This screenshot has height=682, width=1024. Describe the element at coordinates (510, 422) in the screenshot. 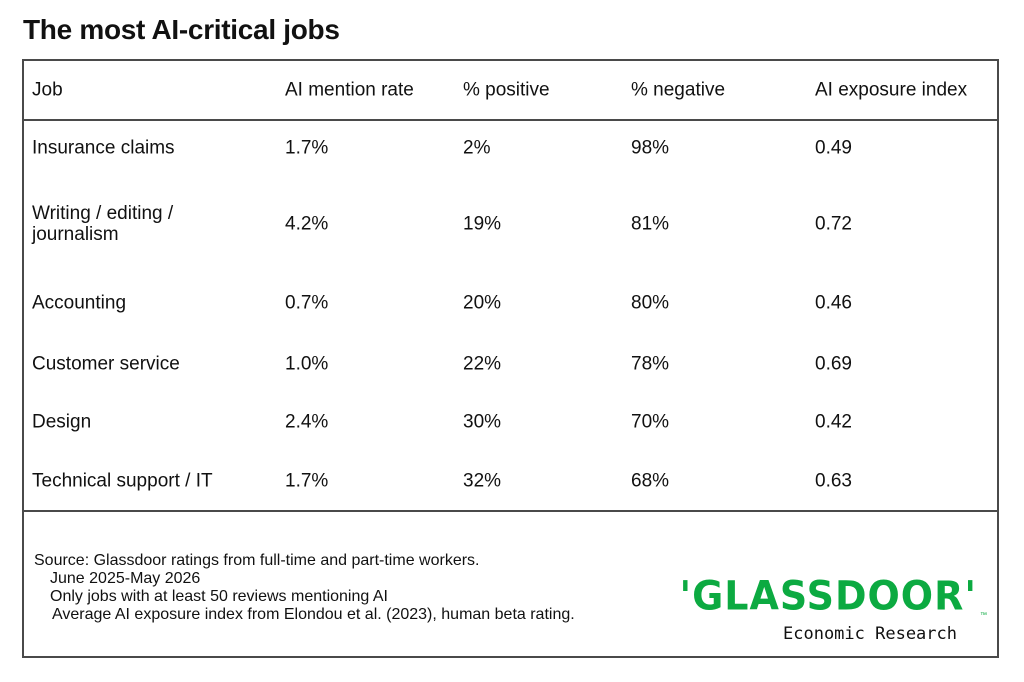

I see `table-row: Design 2.4% 30% 70% 0.42` at that location.